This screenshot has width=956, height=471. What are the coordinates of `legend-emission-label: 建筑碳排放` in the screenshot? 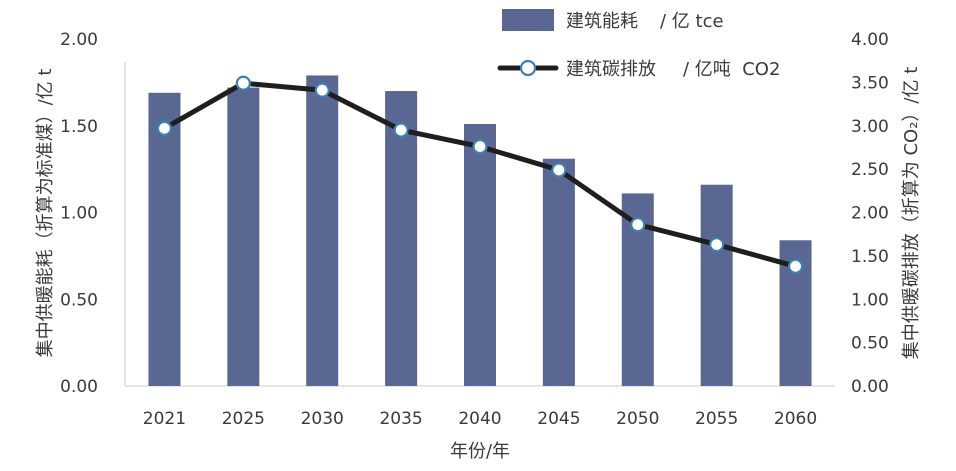 It's located at (611, 69).